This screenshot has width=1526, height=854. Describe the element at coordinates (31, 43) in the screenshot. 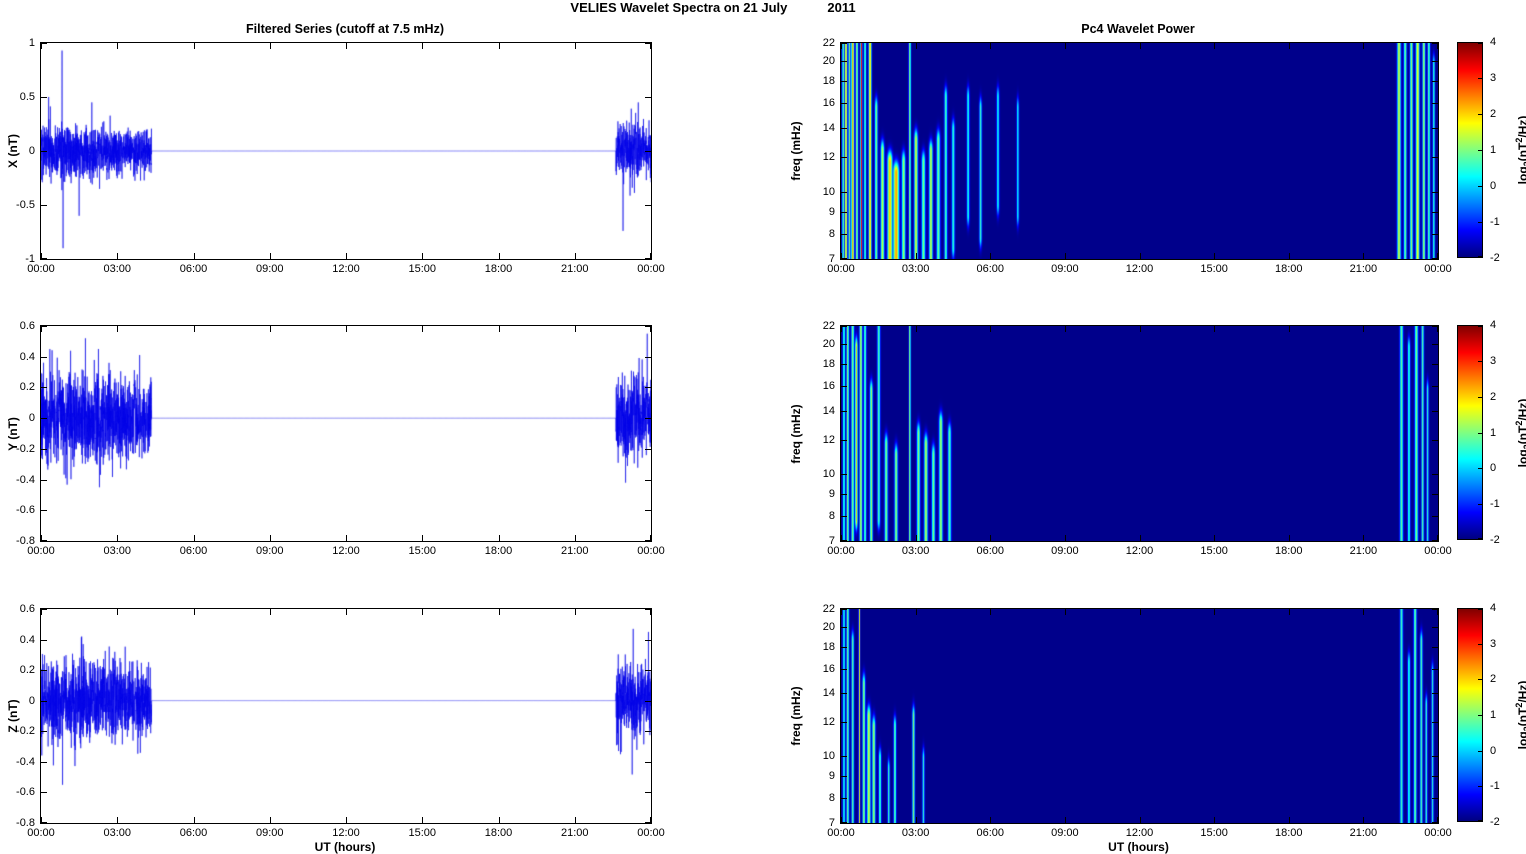

I see `y-tick-label: 1` at that location.